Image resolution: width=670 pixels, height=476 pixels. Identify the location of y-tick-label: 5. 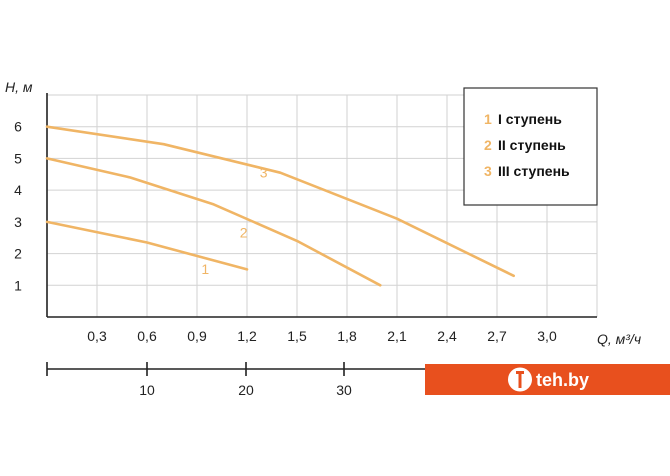
(18, 158).